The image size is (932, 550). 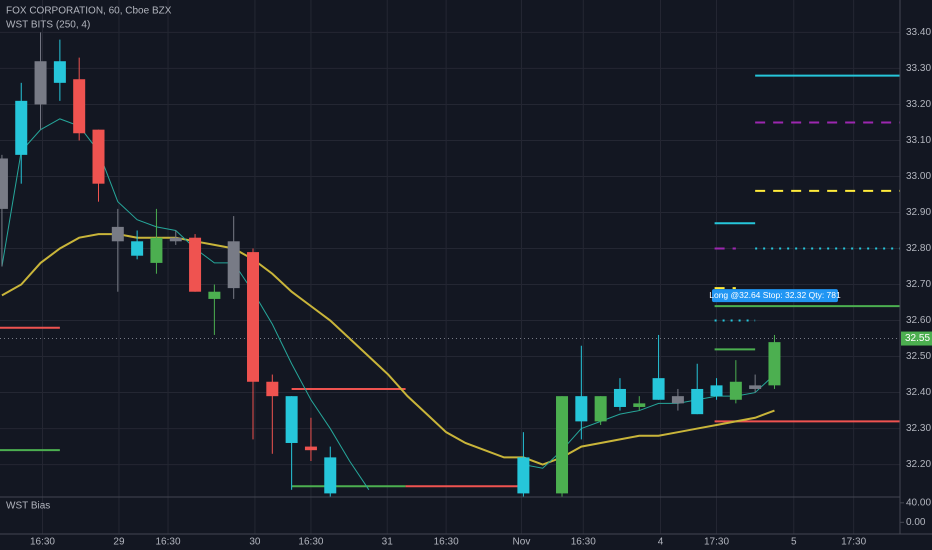 I want to click on y-tick-label: 33.40, so click(x=918, y=32).